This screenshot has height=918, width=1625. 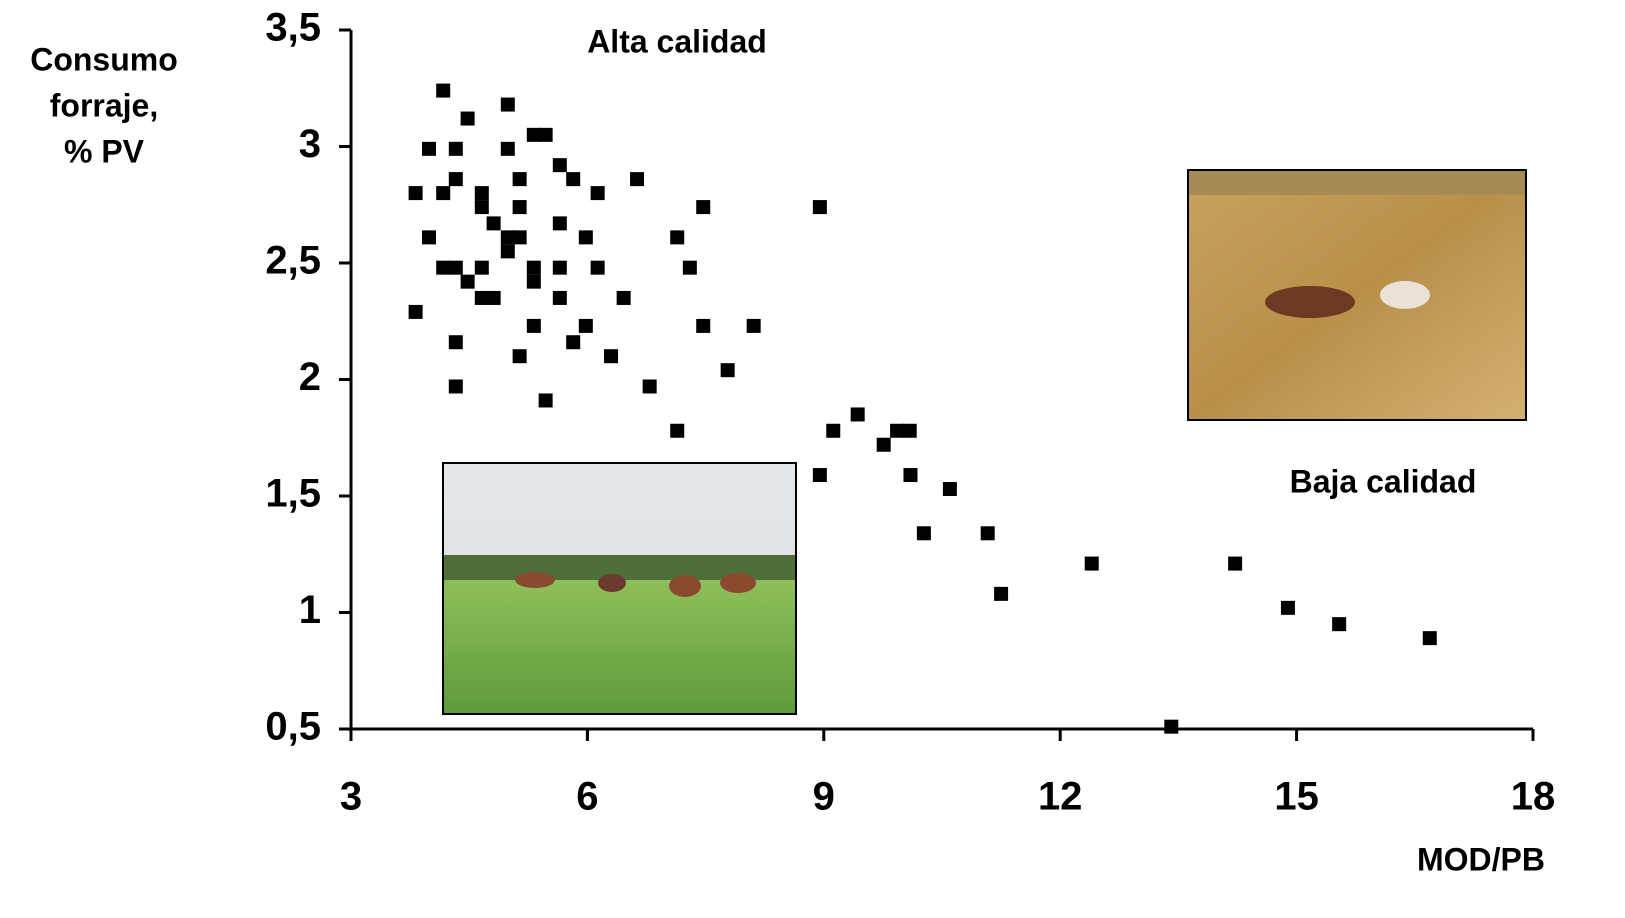 I want to click on x-tick-label: 3, so click(x=351, y=797).